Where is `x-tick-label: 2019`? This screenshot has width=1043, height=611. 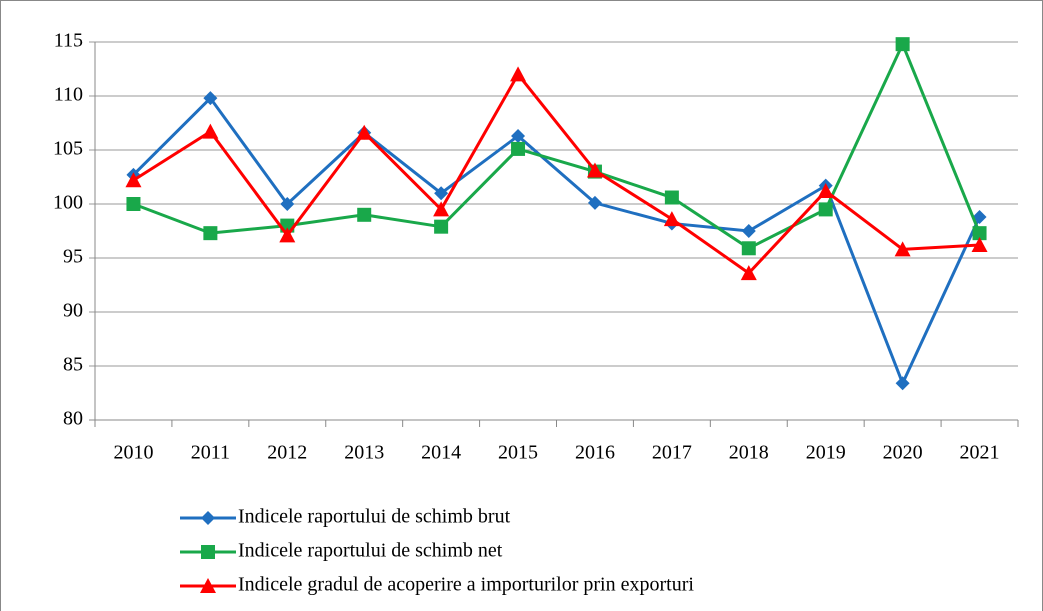
x-tick-label: 2019 is located at coordinates (826, 453).